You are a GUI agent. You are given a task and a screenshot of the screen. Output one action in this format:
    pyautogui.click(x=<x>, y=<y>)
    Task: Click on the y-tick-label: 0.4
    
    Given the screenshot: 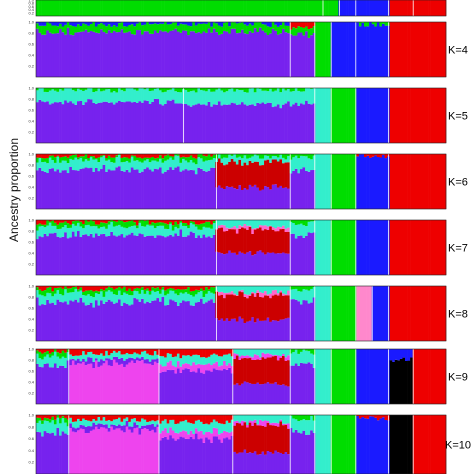 What is the action you would take?
    pyautogui.click(x=31, y=382)
    